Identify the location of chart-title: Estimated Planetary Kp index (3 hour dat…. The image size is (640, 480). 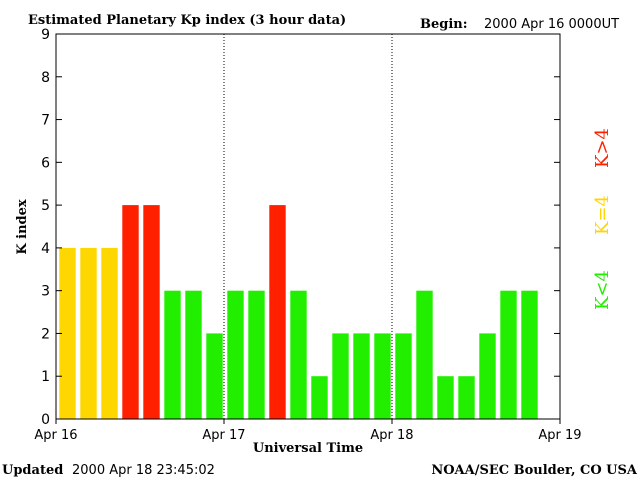
(187, 20).